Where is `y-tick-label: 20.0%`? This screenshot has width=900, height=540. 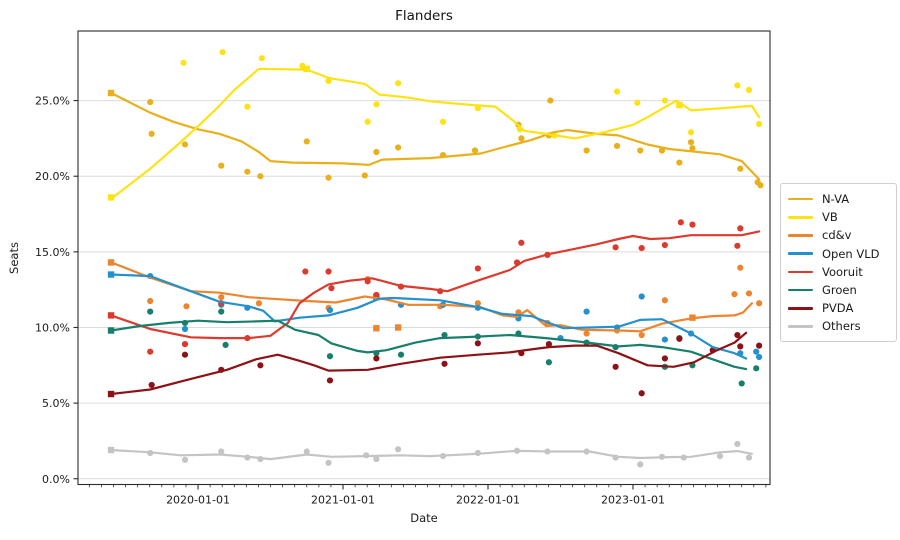
y-tick-label: 20.0% is located at coordinates (52, 176).